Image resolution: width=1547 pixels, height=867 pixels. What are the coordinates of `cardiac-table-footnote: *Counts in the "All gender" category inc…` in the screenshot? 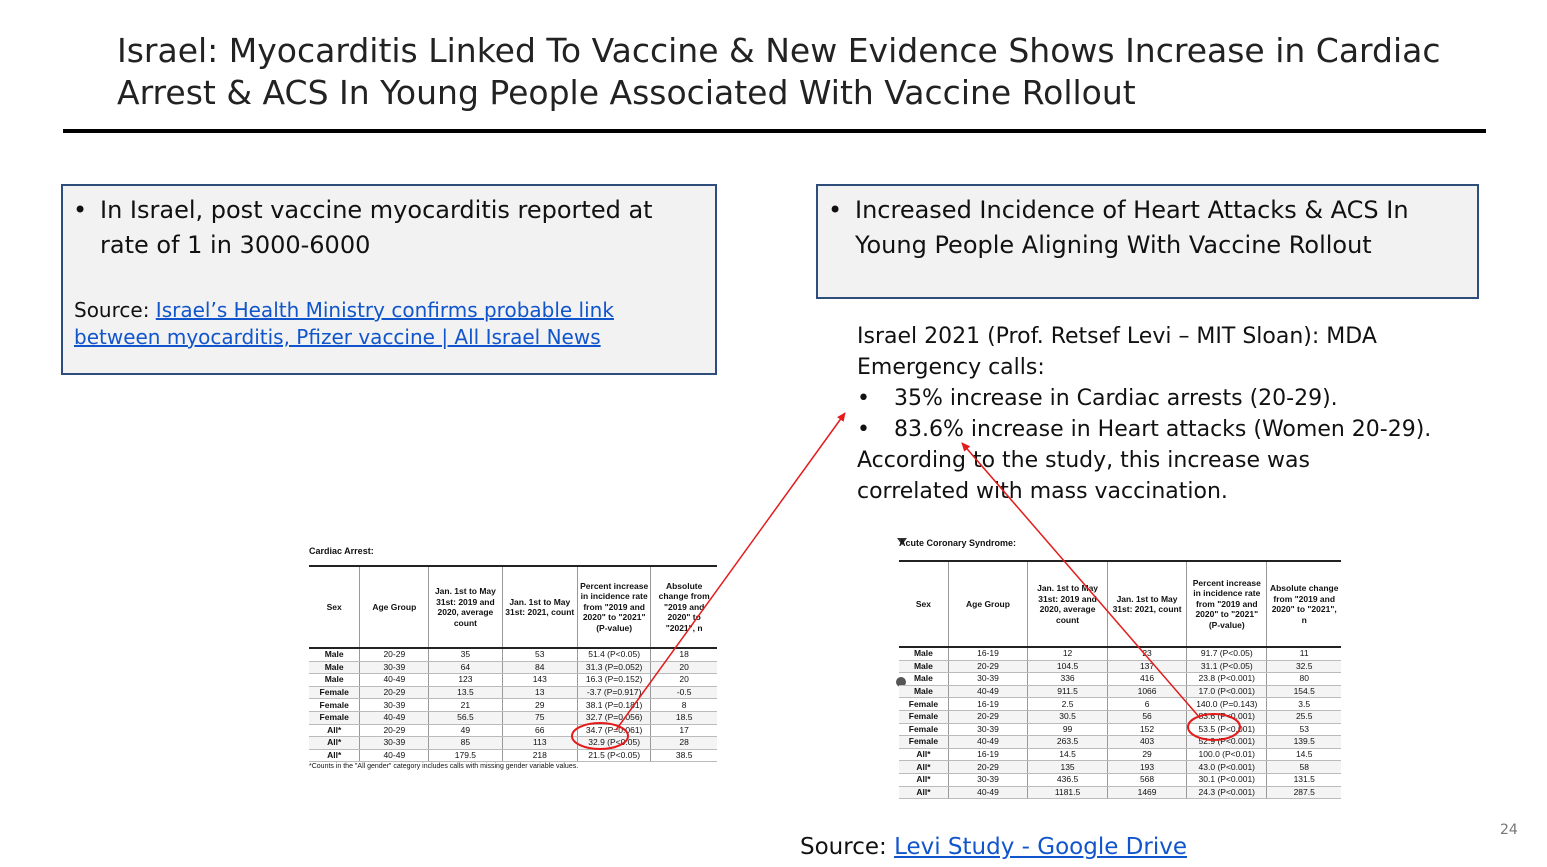 It's located at (444, 767).